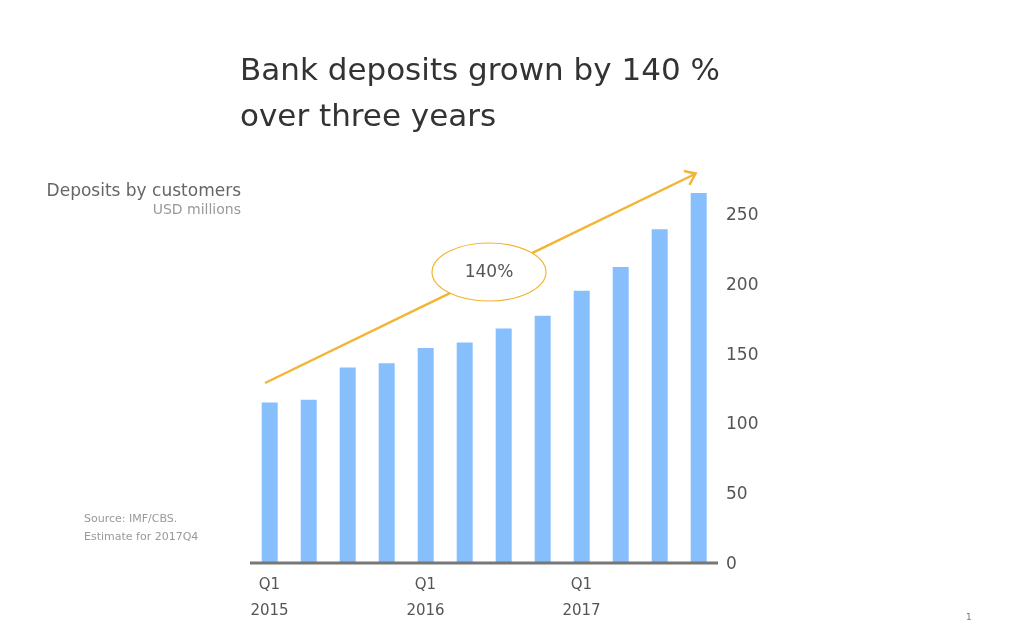  Describe the element at coordinates (269, 597) in the screenshot. I see `x-tick-label: Q1 2015` at that location.